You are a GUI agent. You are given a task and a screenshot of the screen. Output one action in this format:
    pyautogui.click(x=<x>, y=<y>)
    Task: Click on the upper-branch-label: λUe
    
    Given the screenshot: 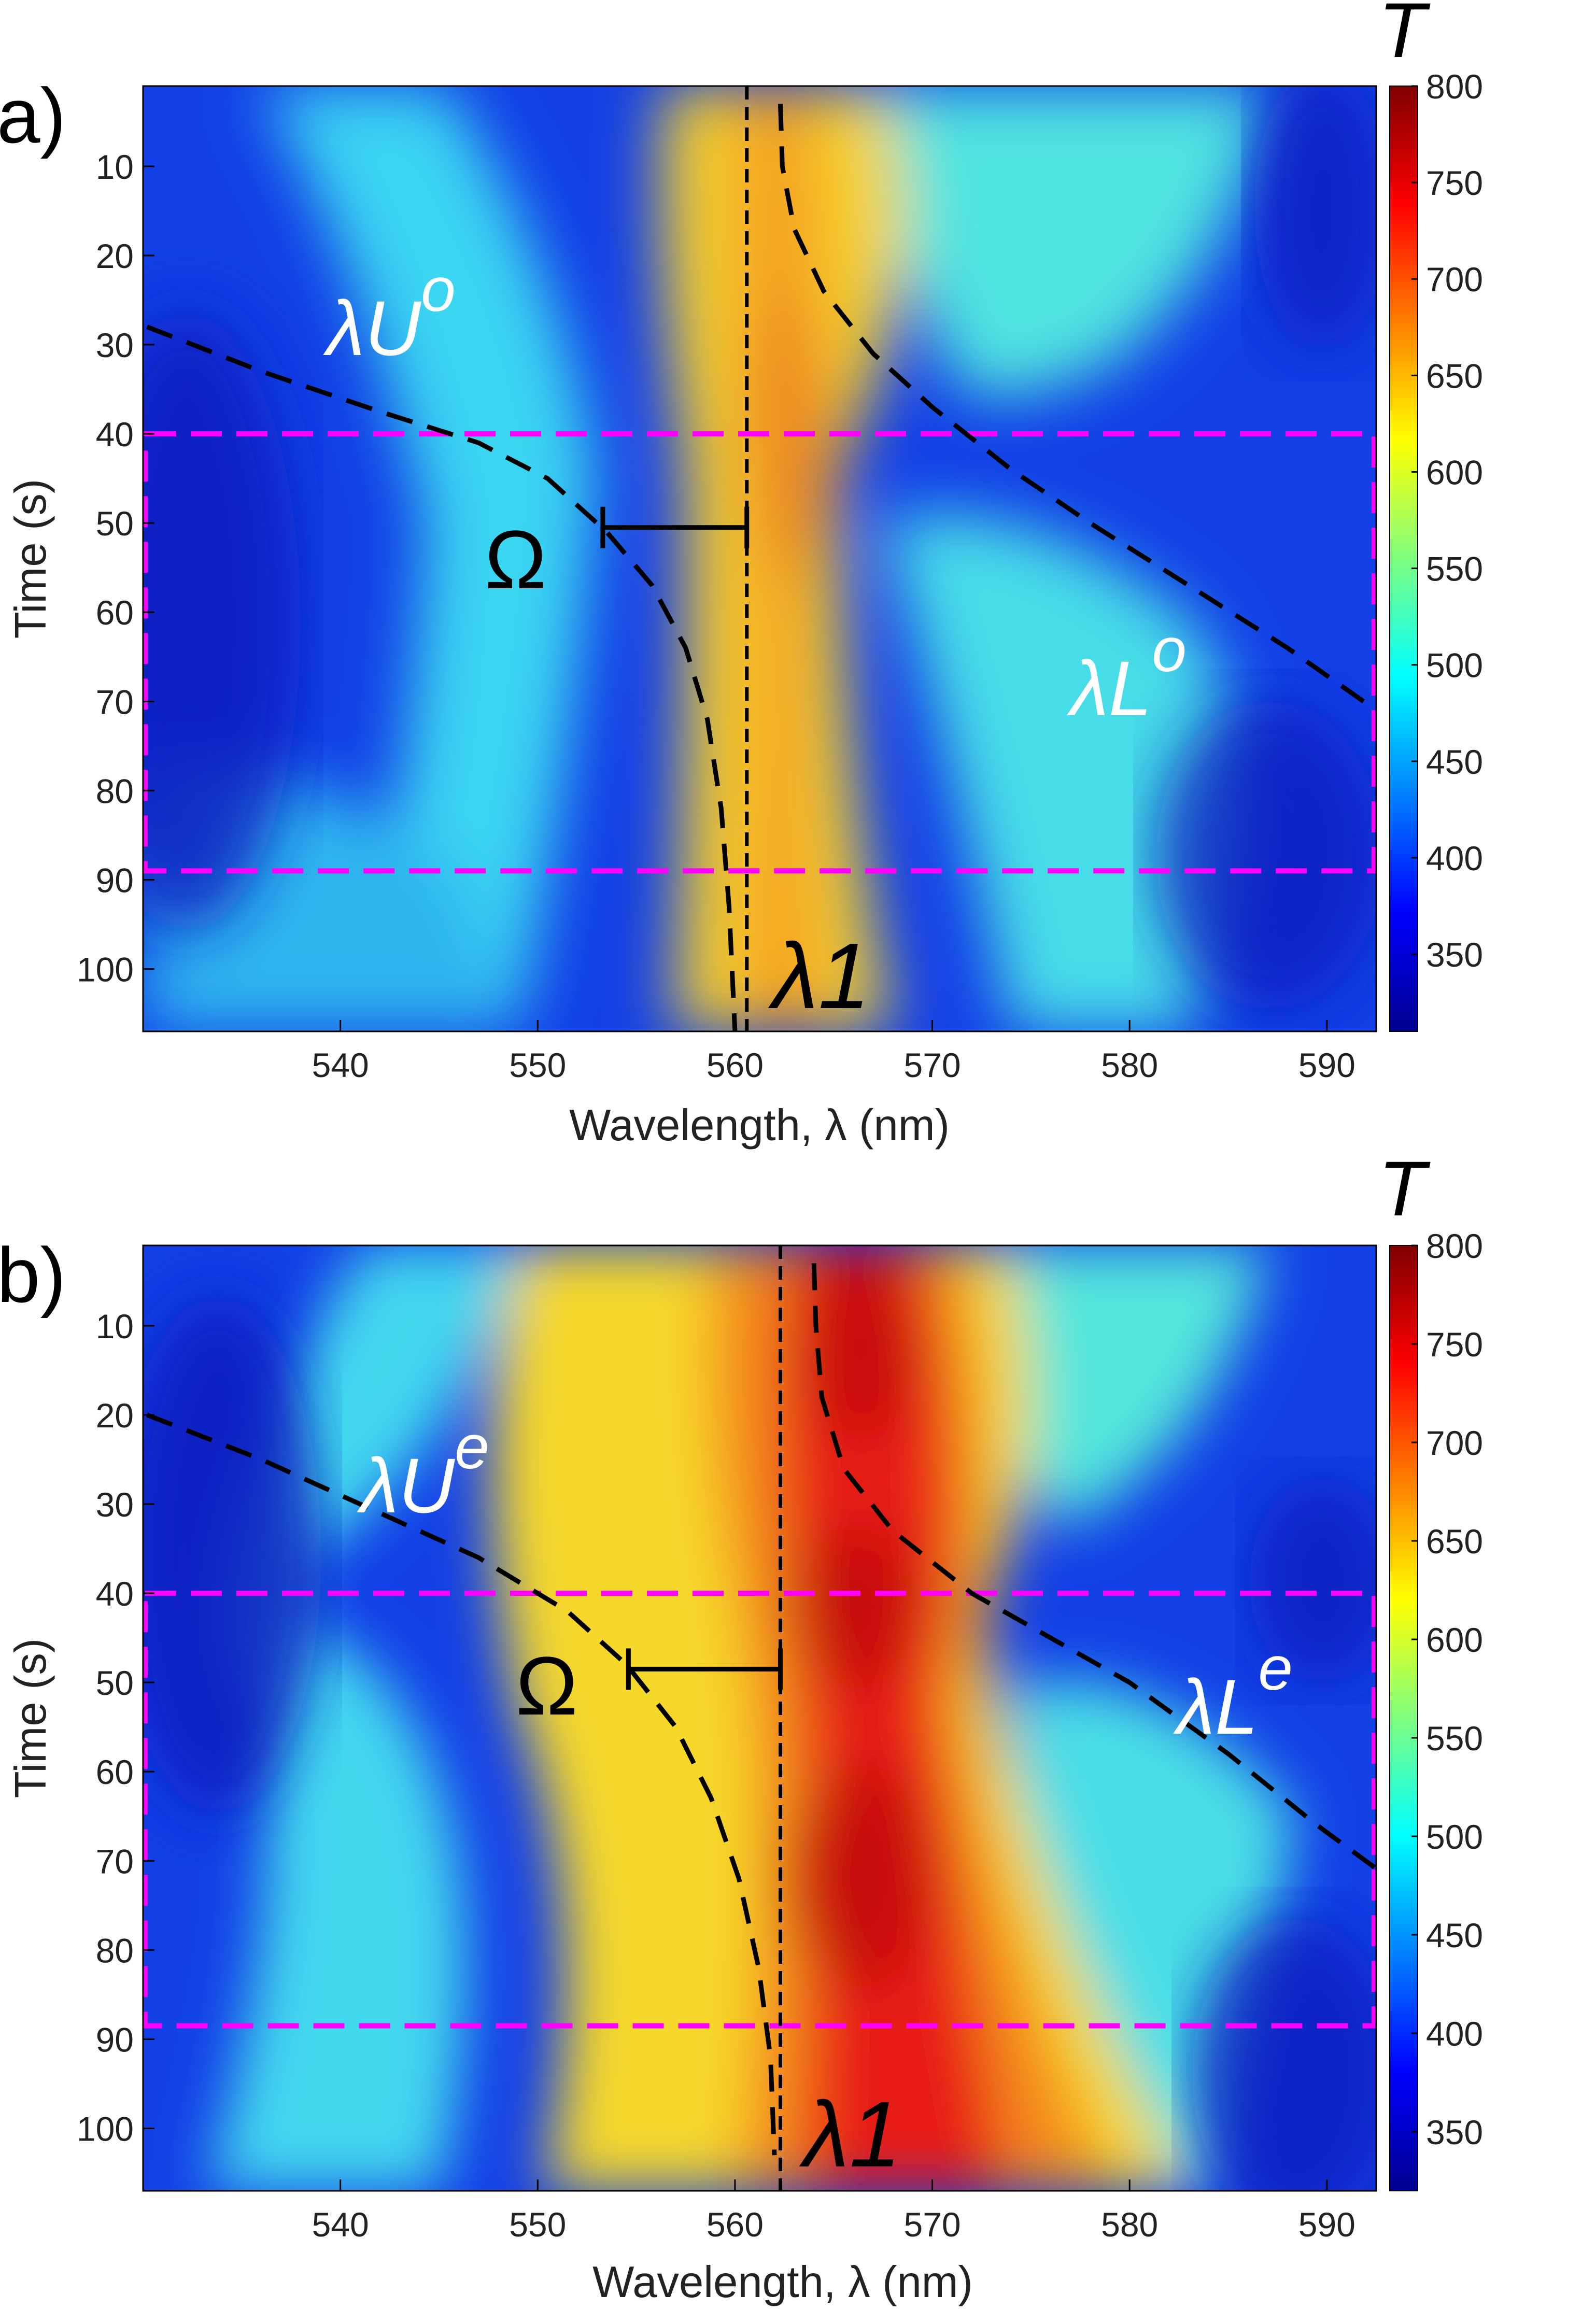 What is the action you would take?
    pyautogui.click(x=423, y=1470)
    